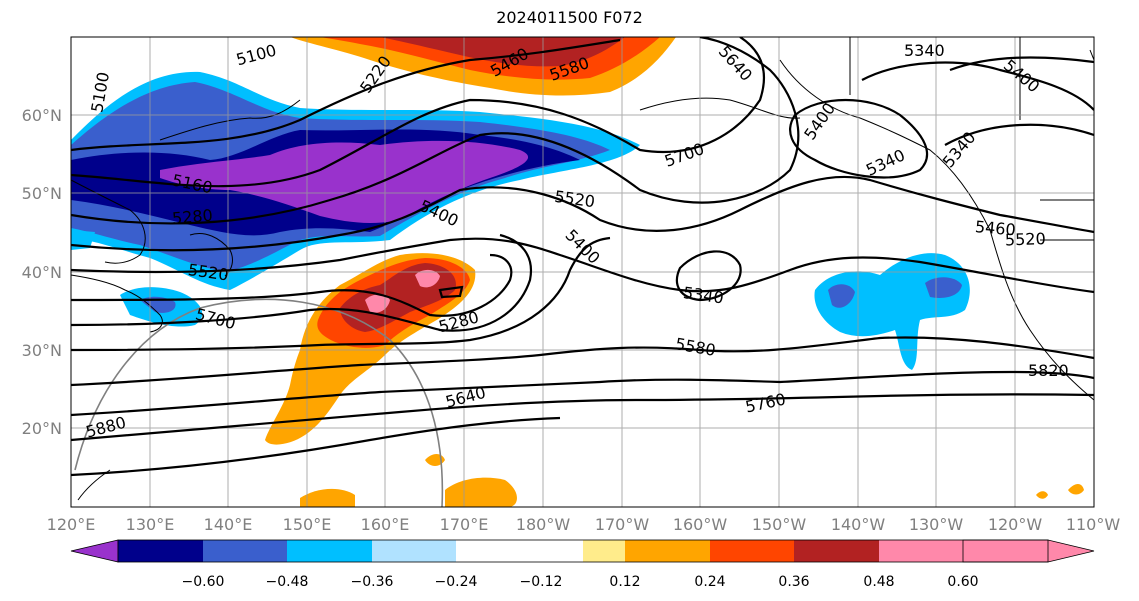  Describe the element at coordinates (192, 216) in the screenshot. I see `contour-label: 5280` at that location.